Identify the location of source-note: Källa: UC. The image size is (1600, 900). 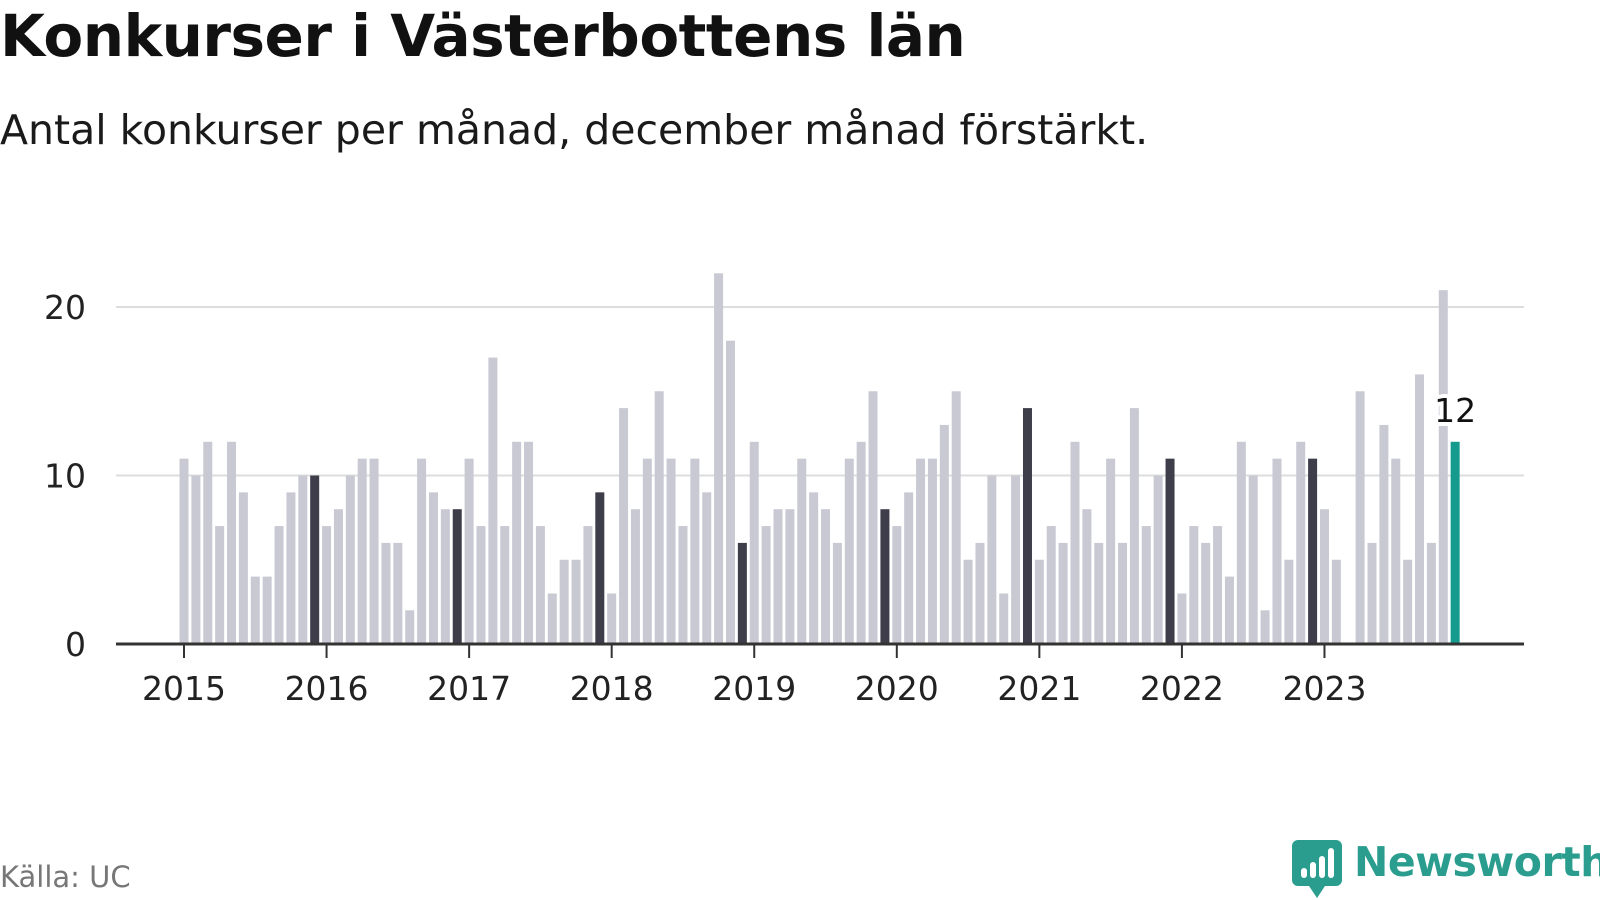
(65, 877).